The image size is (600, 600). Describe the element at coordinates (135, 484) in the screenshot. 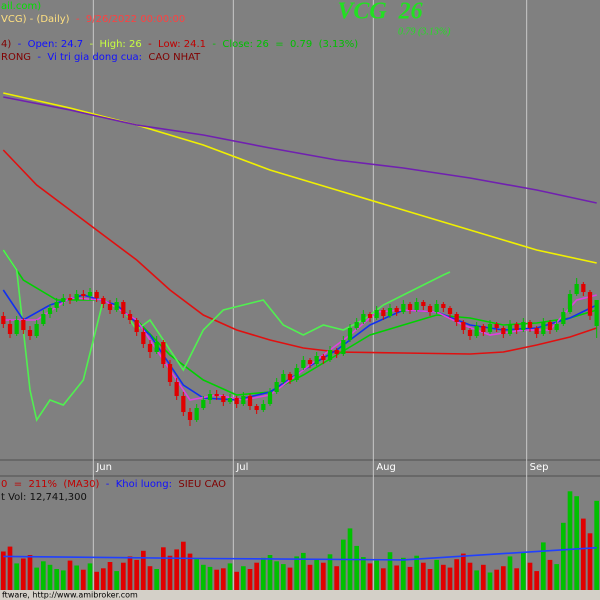

I see `header-text: - Khoi luong:` at that location.